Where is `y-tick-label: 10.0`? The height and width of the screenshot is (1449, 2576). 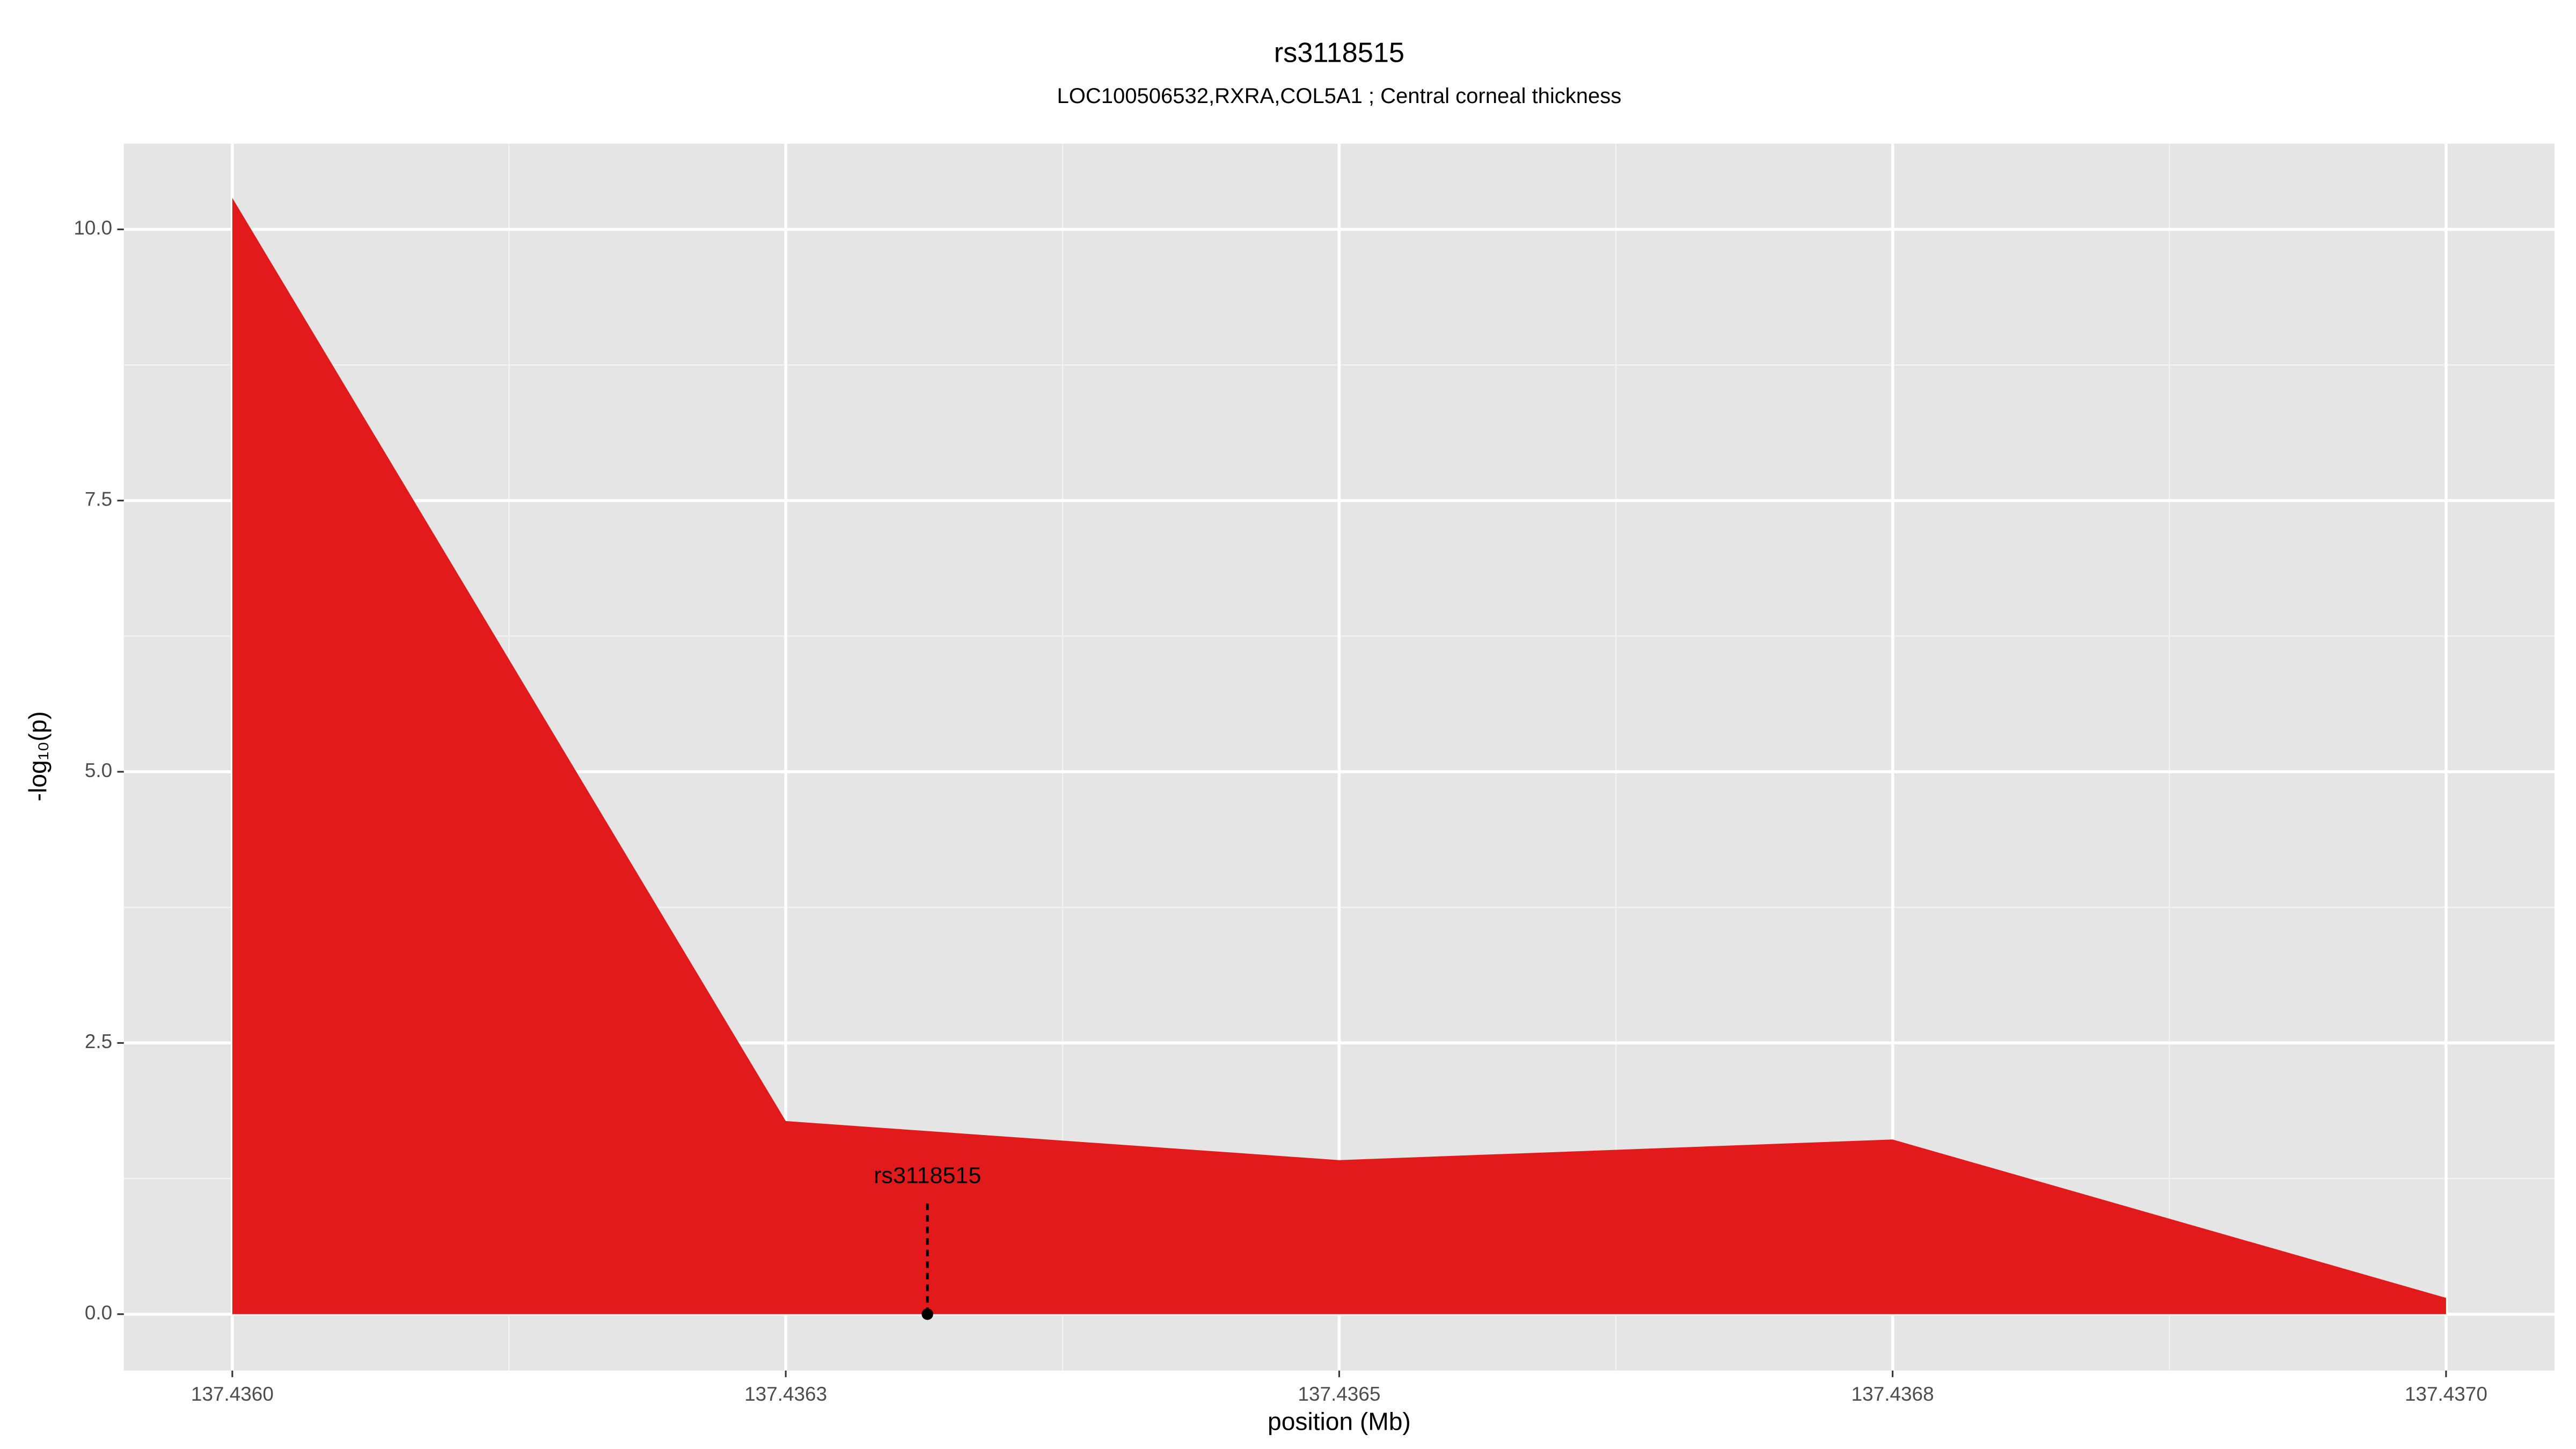
y-tick-label: 10.0 is located at coordinates (93, 228).